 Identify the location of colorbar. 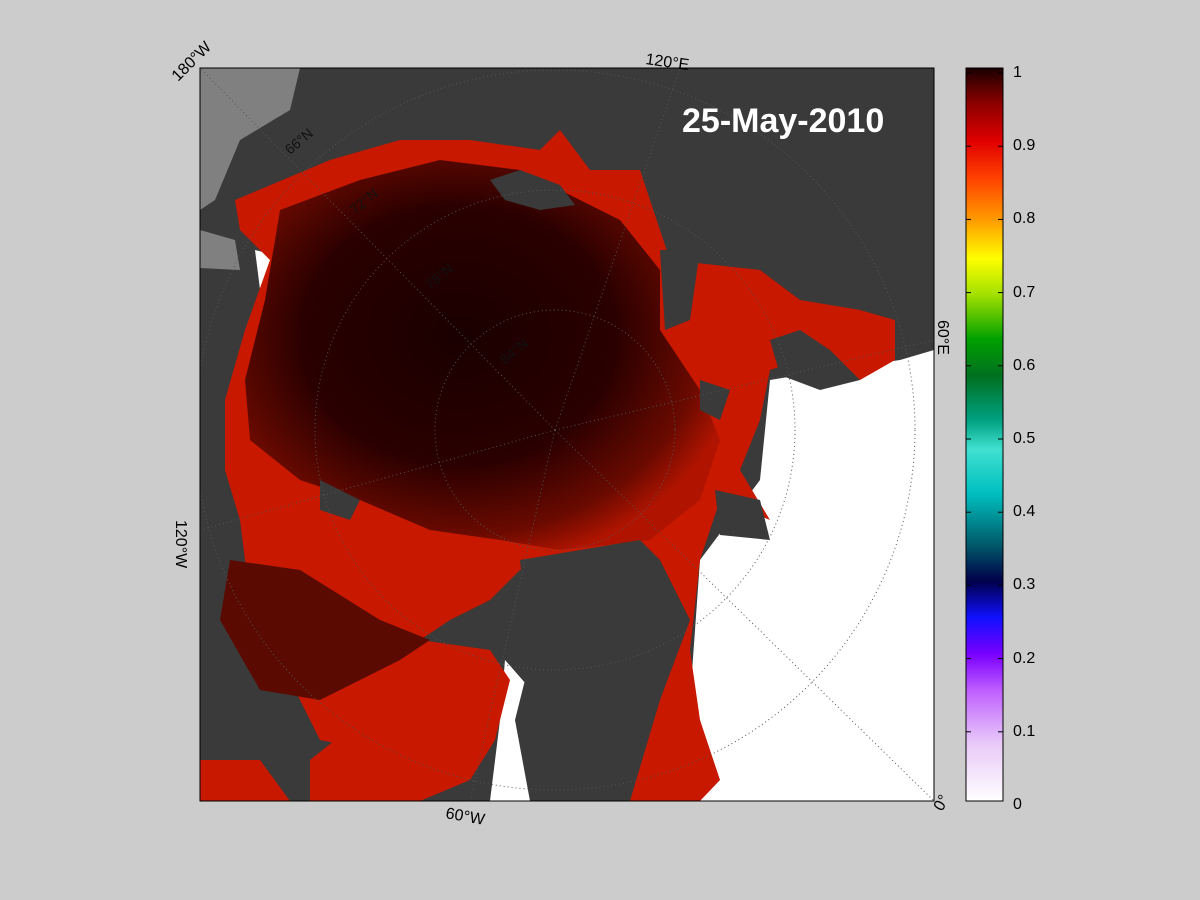
(984, 434).